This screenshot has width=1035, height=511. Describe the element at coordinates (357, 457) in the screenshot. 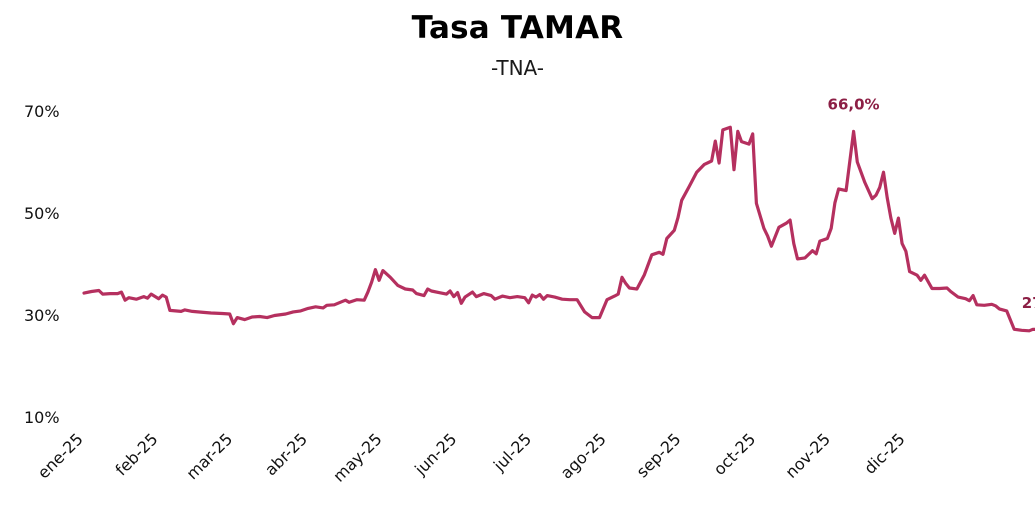

I see `x-tick-label: may-25` at that location.